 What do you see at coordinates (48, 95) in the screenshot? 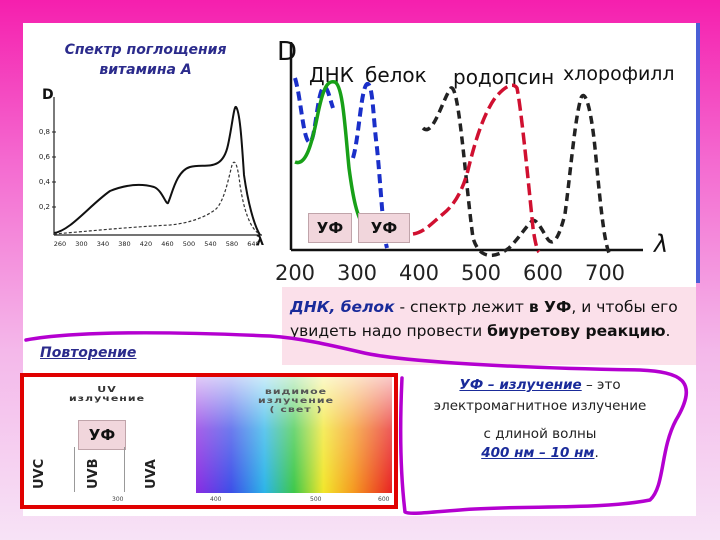
I see `vitamin-y-label: D` at bounding box center [48, 95].